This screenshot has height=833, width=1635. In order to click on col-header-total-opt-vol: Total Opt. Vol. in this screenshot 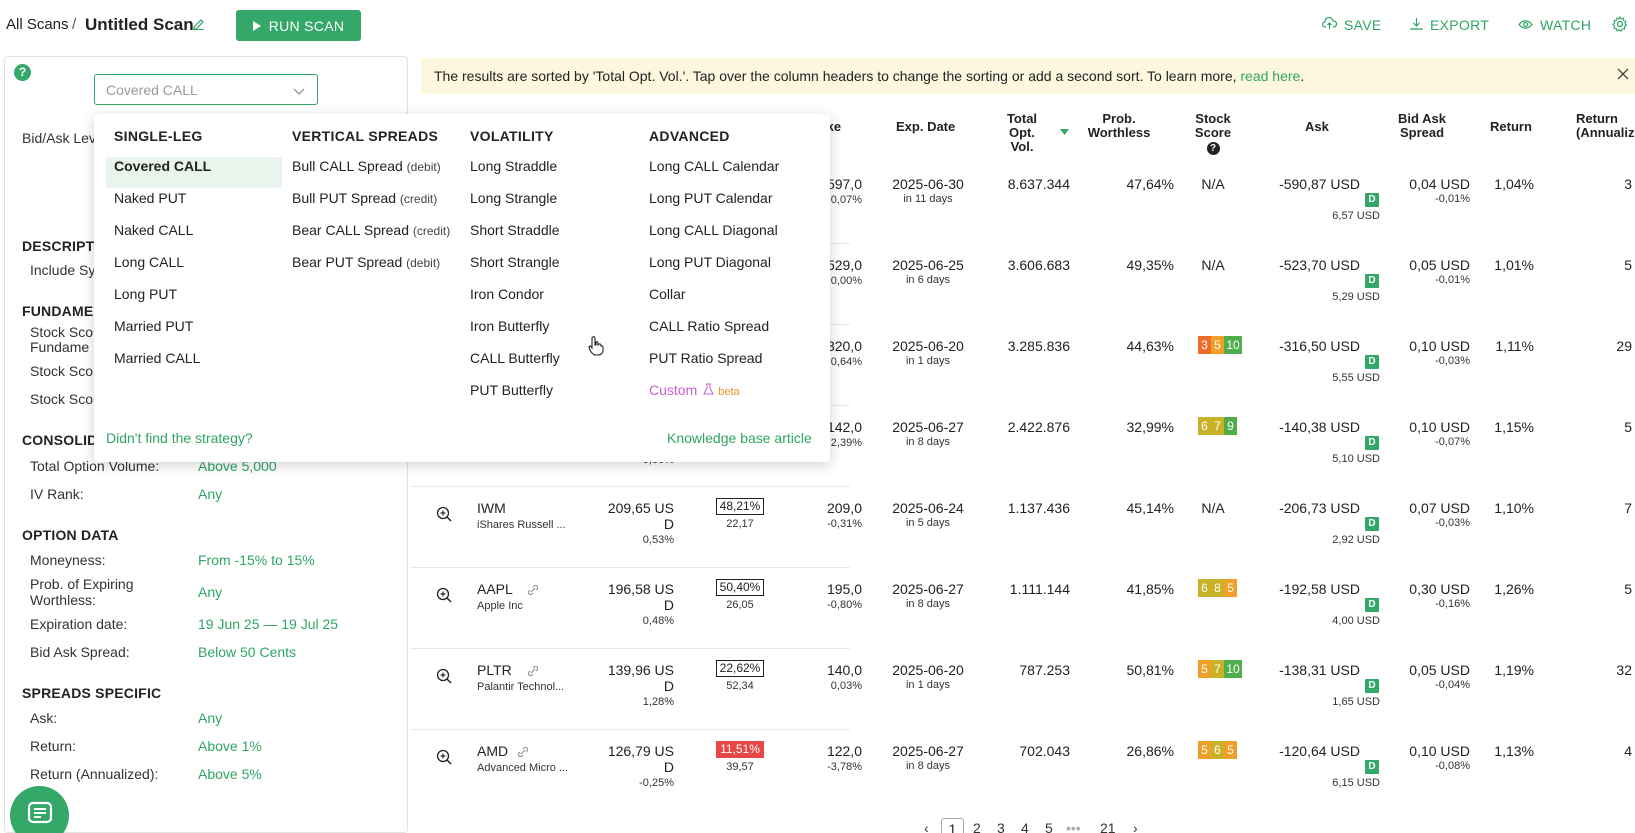, I will do `click(1022, 132)`.